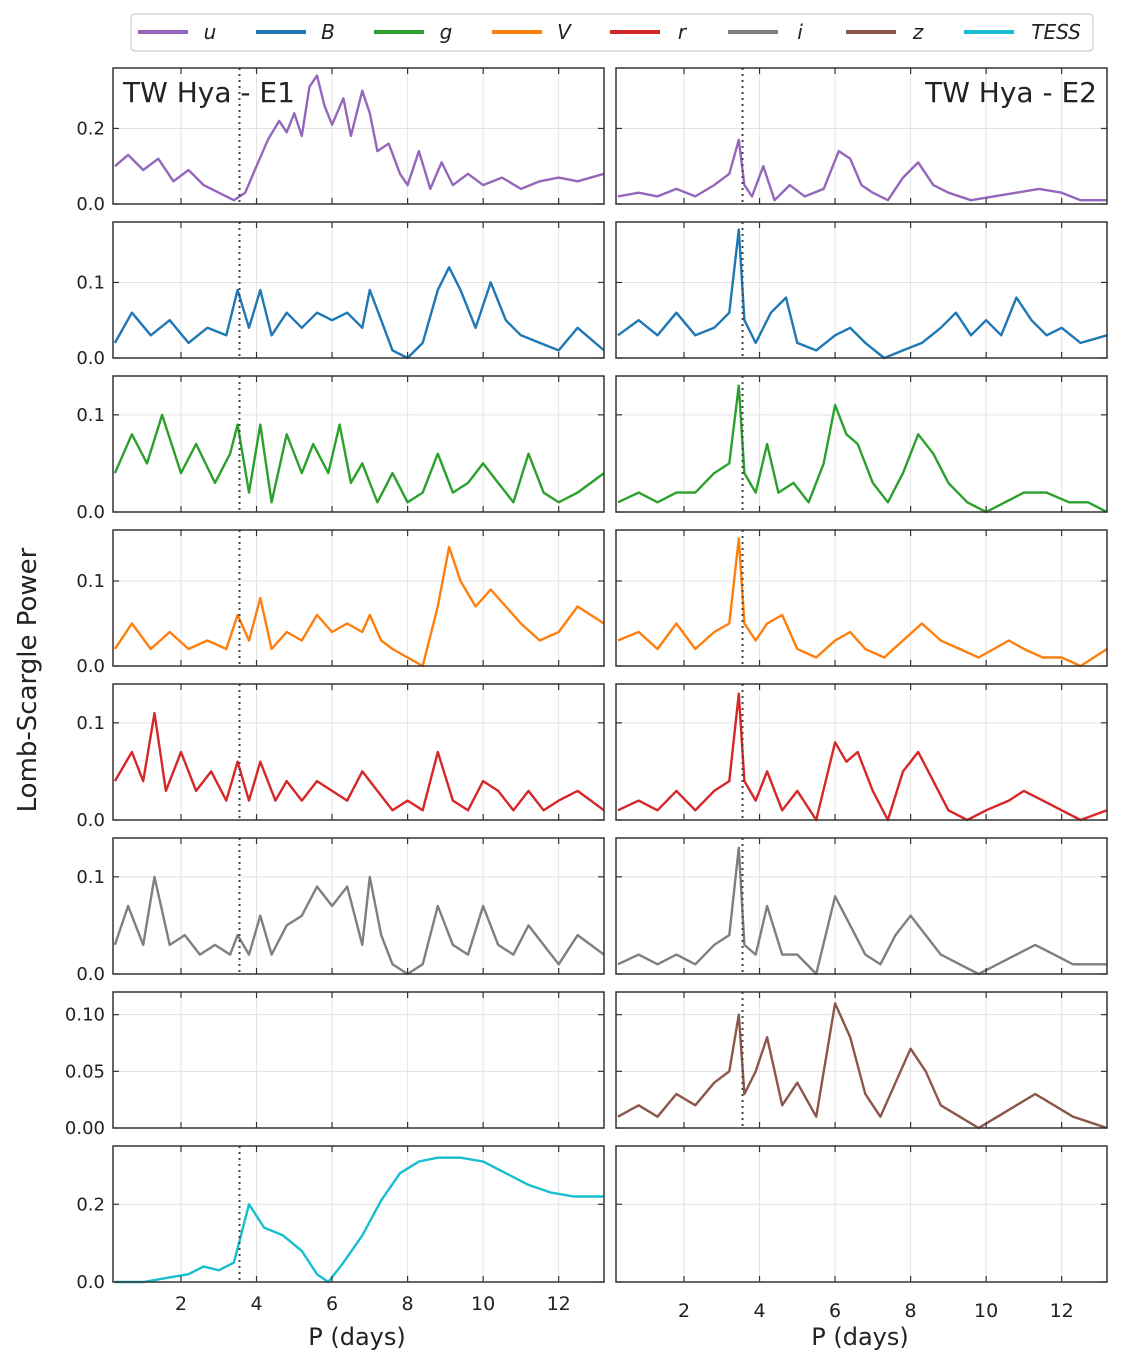 The image size is (1125, 1367). I want to click on panel-r-e1: 0.0 0.1, so click(340, 757).